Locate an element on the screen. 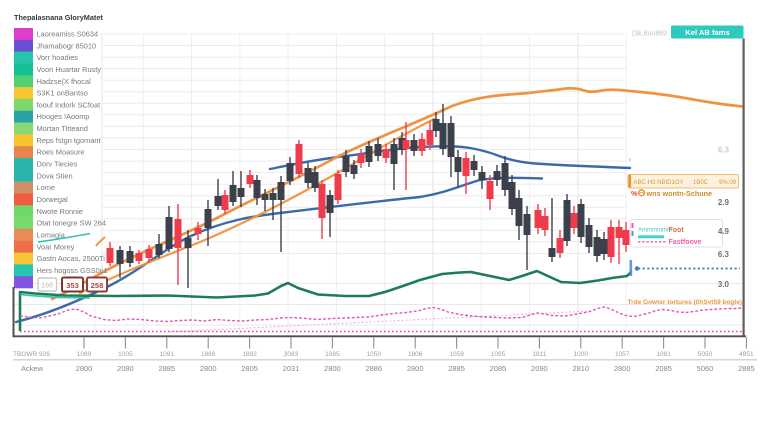  svg-text: ABC-H3 NBID1OY is located at coordinates (659, 183).